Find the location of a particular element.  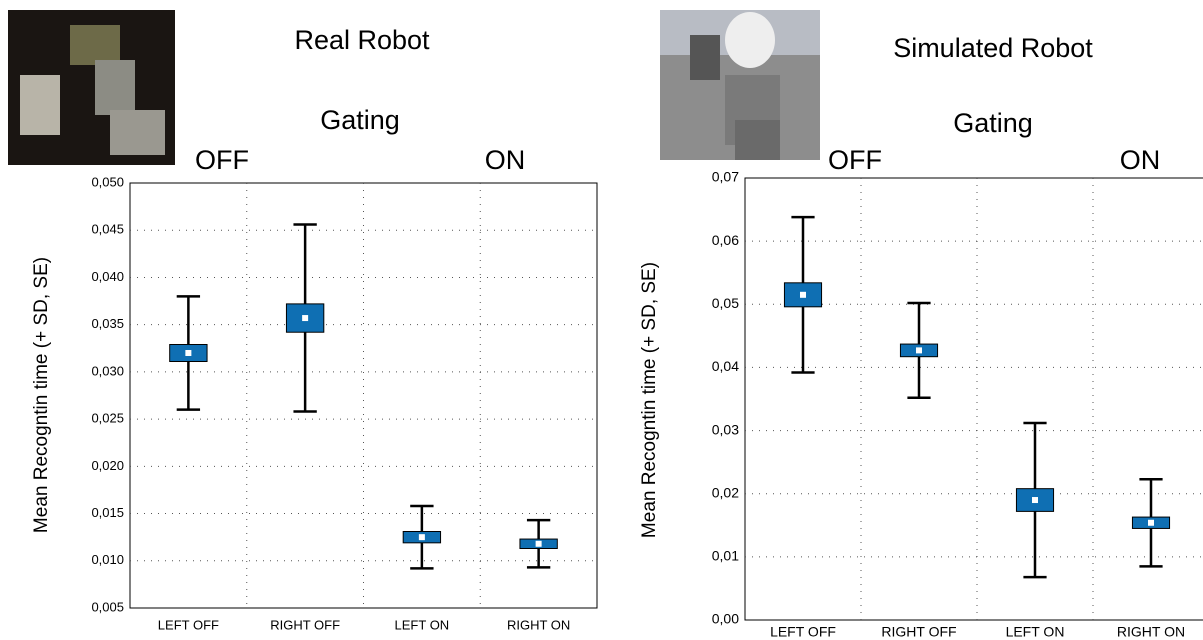

y-tick-label: 0,04 is located at coordinates (725, 366).